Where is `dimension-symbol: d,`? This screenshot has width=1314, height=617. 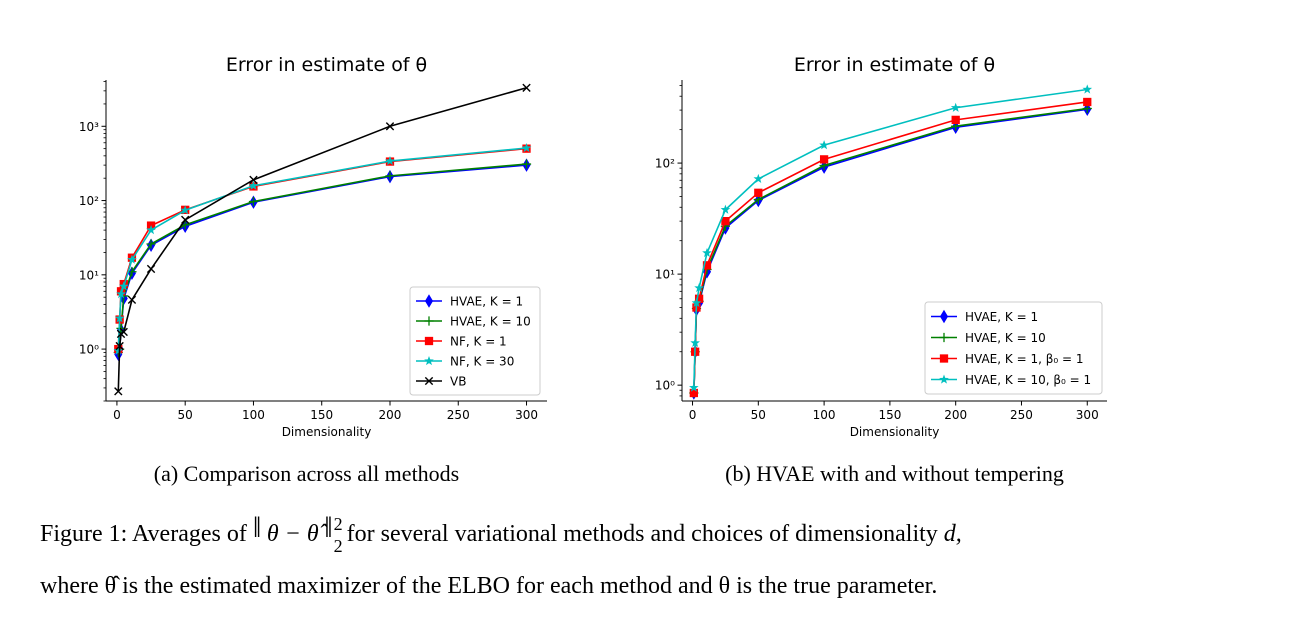
dimension-symbol: d, is located at coordinates (952, 534).